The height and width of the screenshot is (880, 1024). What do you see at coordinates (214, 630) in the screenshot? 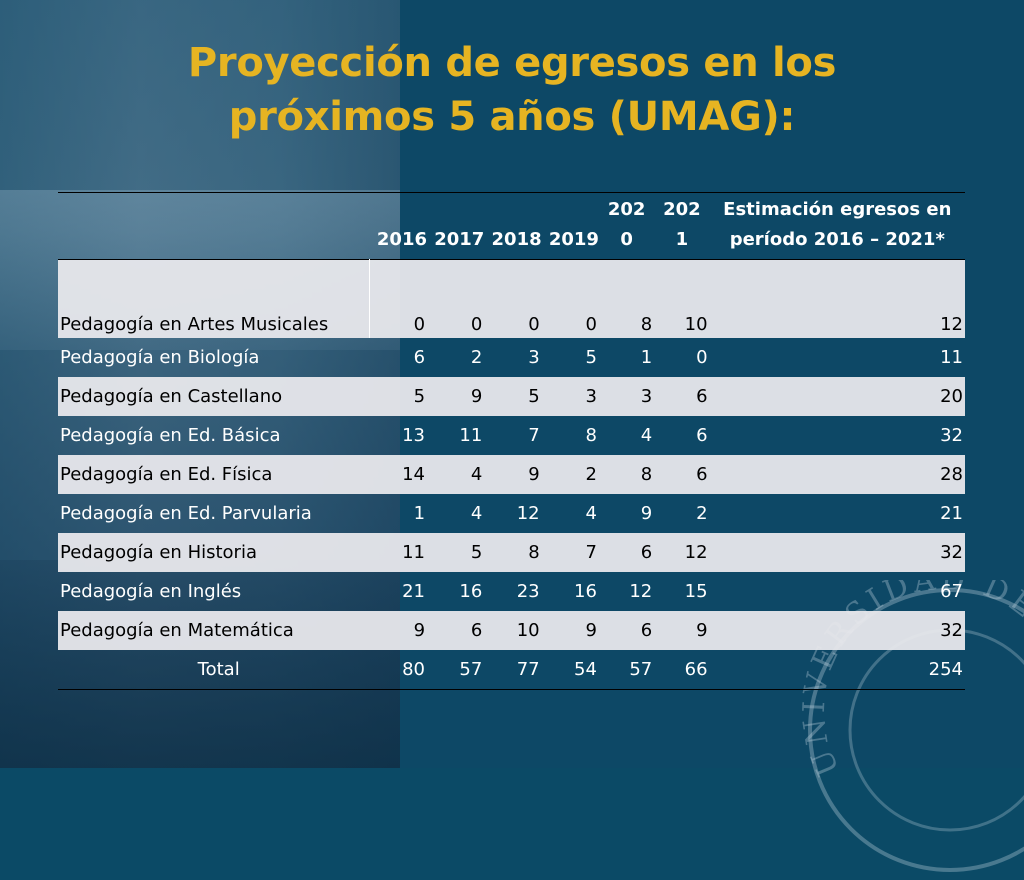
I see `program-name: Pedagogía en Matemática` at bounding box center [214, 630].